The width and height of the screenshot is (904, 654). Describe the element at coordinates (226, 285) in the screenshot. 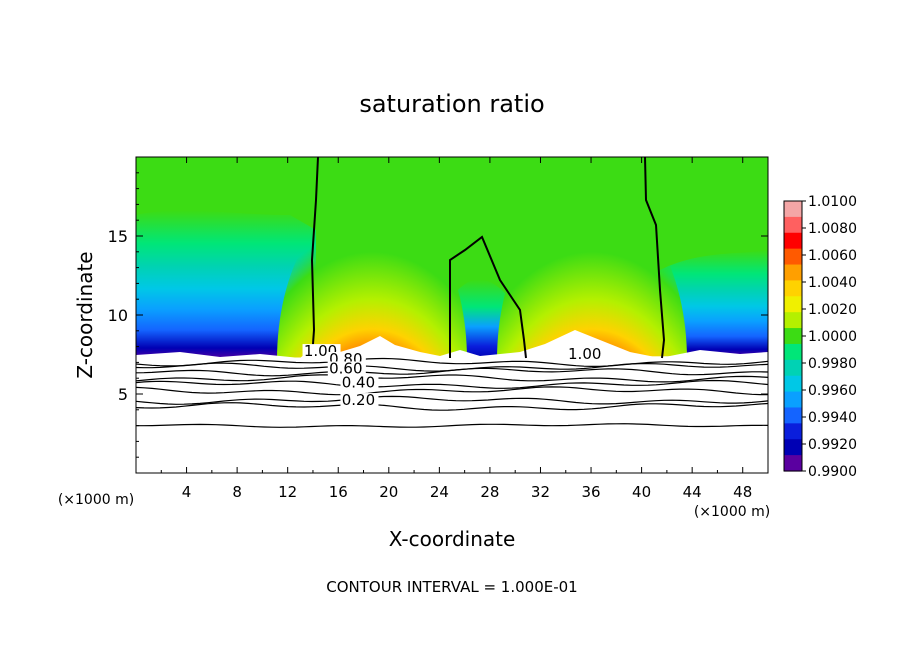

I see `left-low-region` at that location.